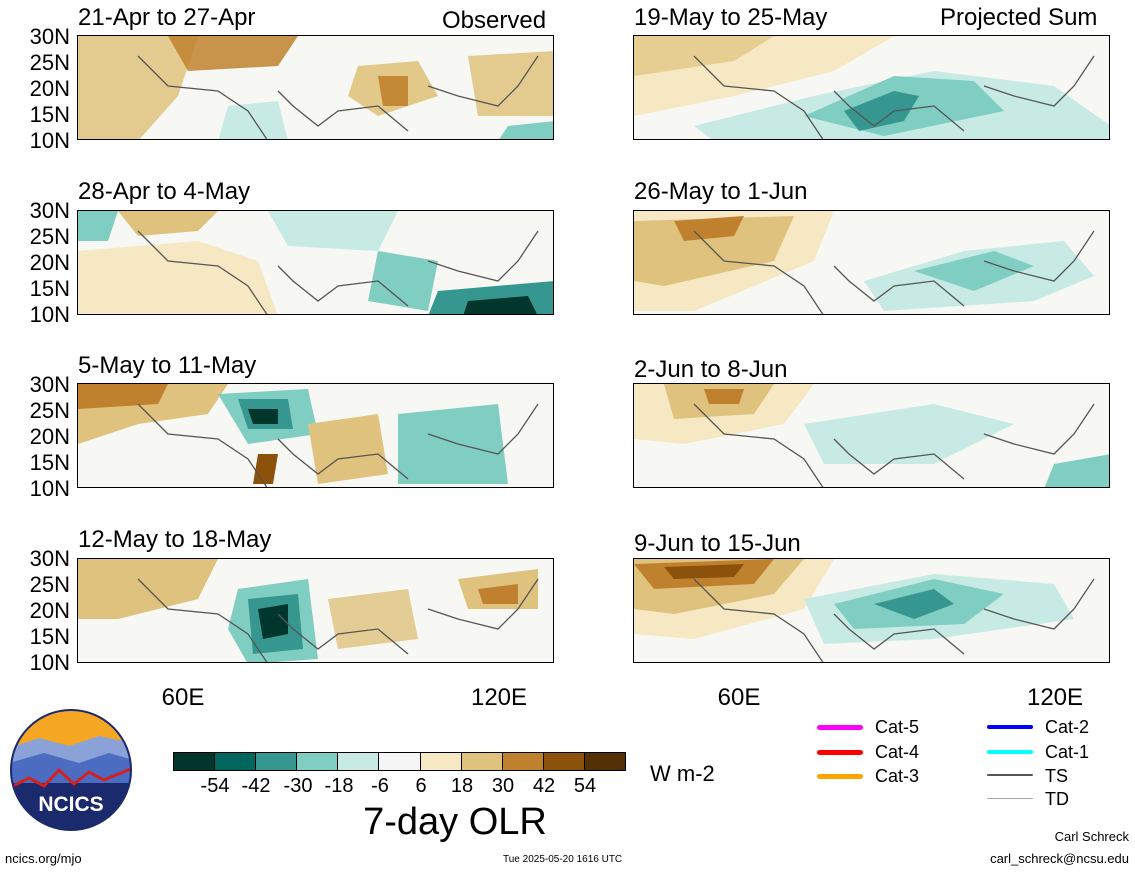 Image resolution: width=1135 pixels, height=872 pixels. What do you see at coordinates (721, 191) in the screenshot?
I see `panel-title-right-2: 26-May to 1-Jun` at bounding box center [721, 191].